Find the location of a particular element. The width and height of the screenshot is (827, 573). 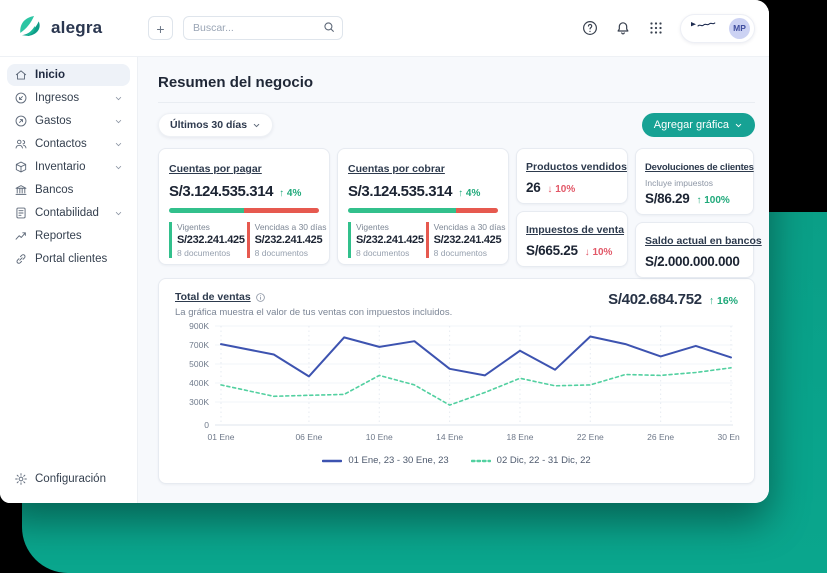

receivable-progress-bar is located at coordinates (423, 210).